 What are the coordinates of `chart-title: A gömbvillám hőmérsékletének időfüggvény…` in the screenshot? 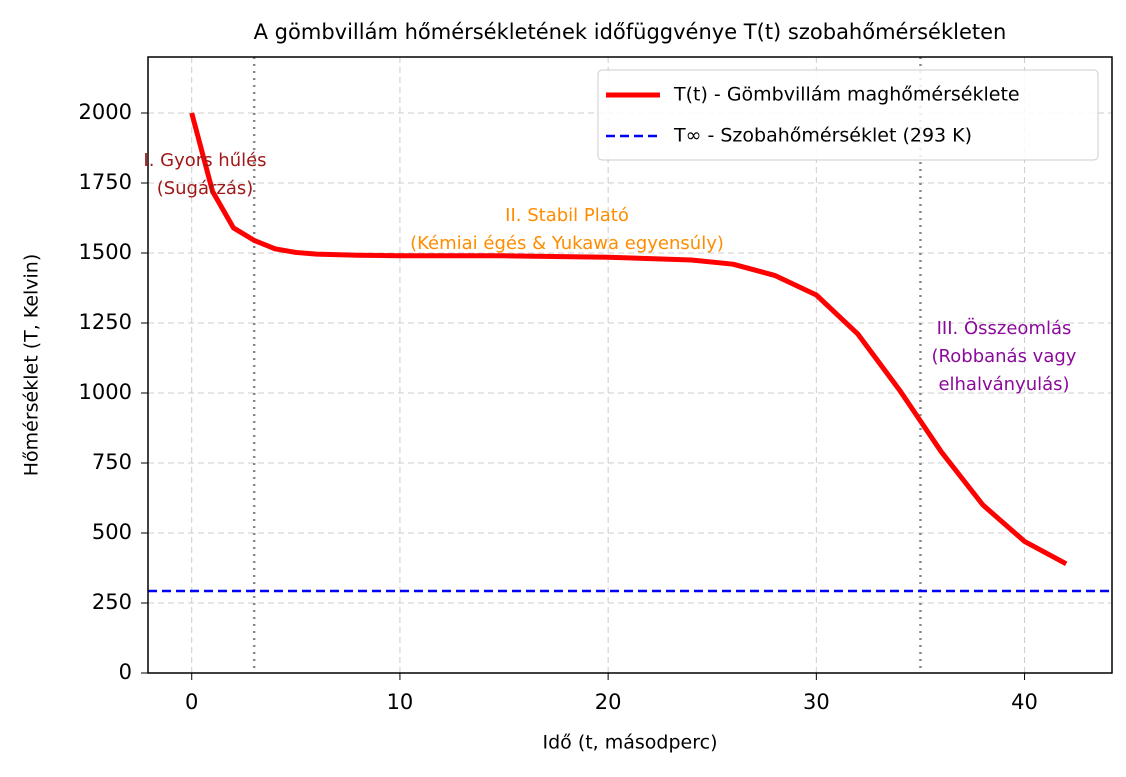 It's located at (630, 32).